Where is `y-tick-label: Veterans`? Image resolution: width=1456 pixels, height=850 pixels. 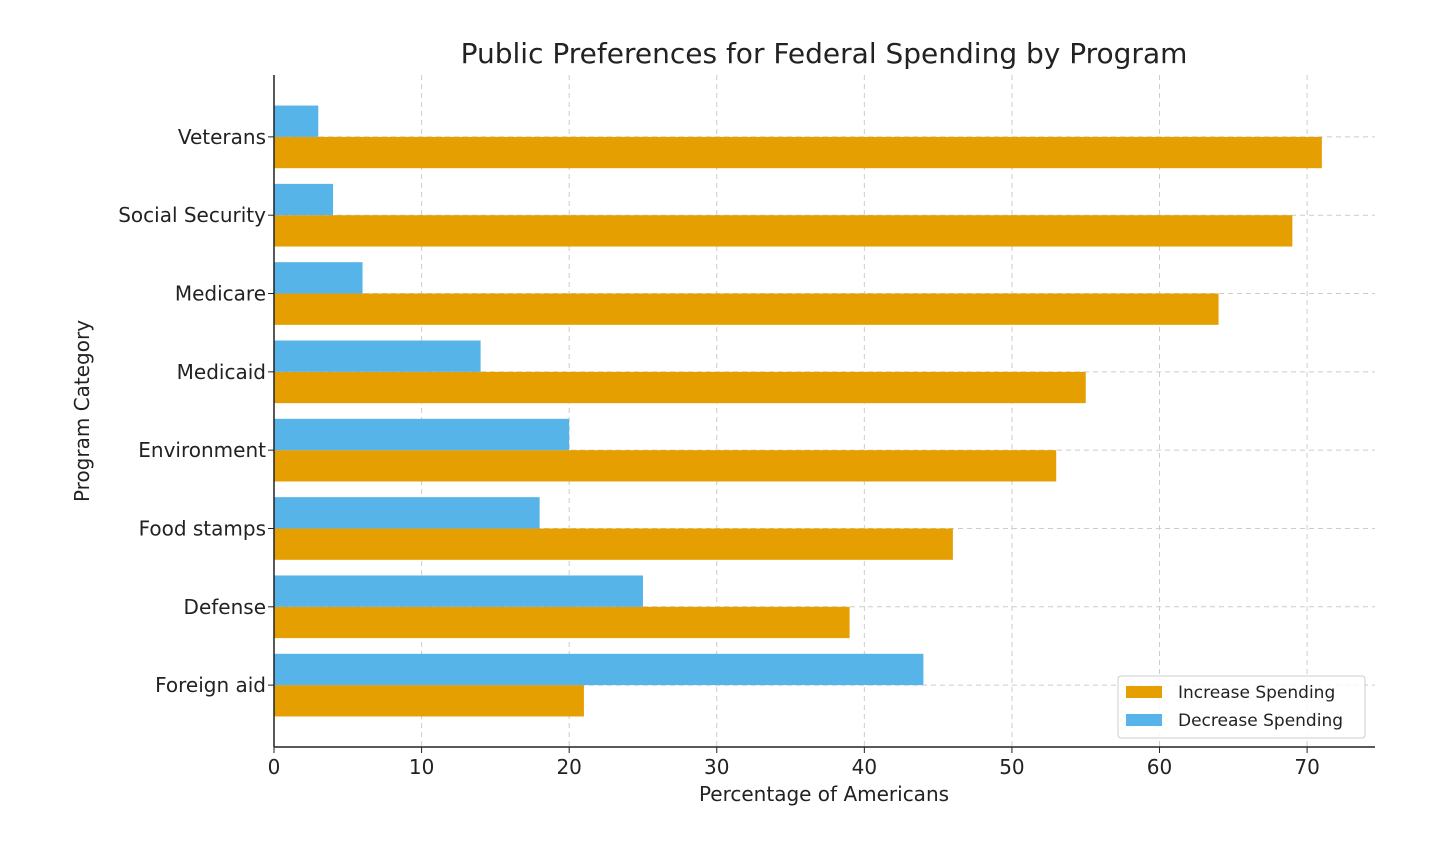
y-tick-label: Veterans is located at coordinates (222, 137).